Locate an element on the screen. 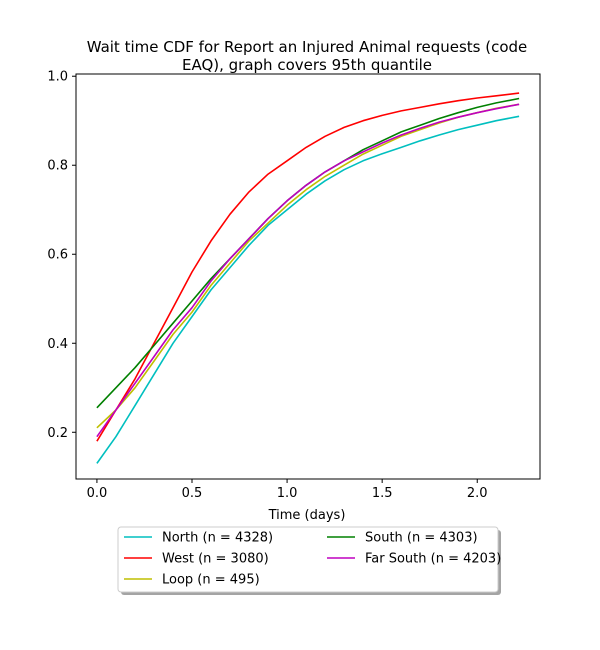  x-tick-label: 0.5 is located at coordinates (192, 493).